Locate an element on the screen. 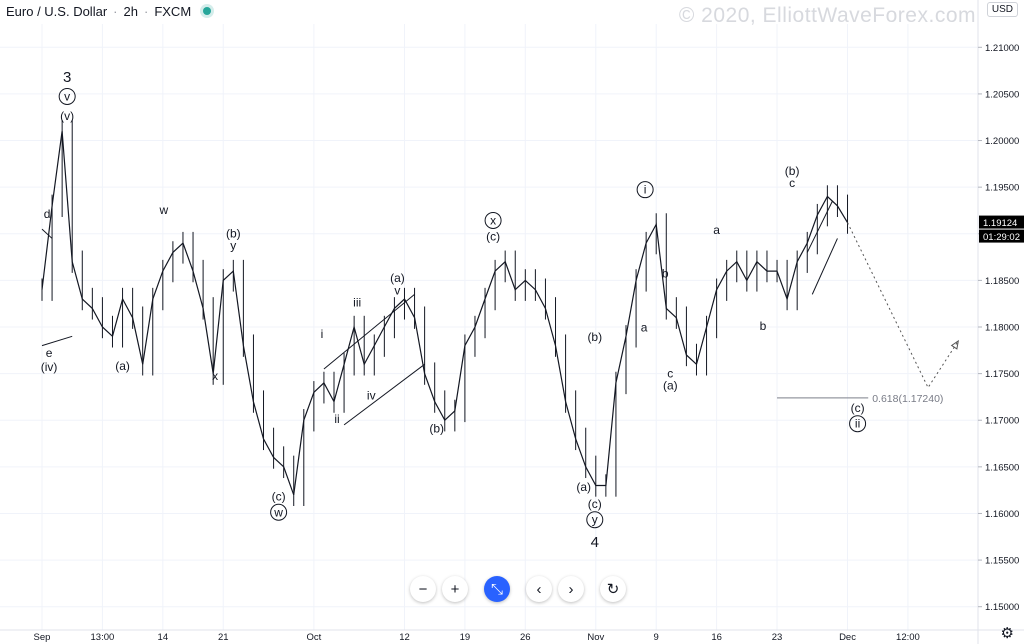 The width and height of the screenshot is (1024, 644). countdown-label: 01:29:02 is located at coordinates (1001, 237).